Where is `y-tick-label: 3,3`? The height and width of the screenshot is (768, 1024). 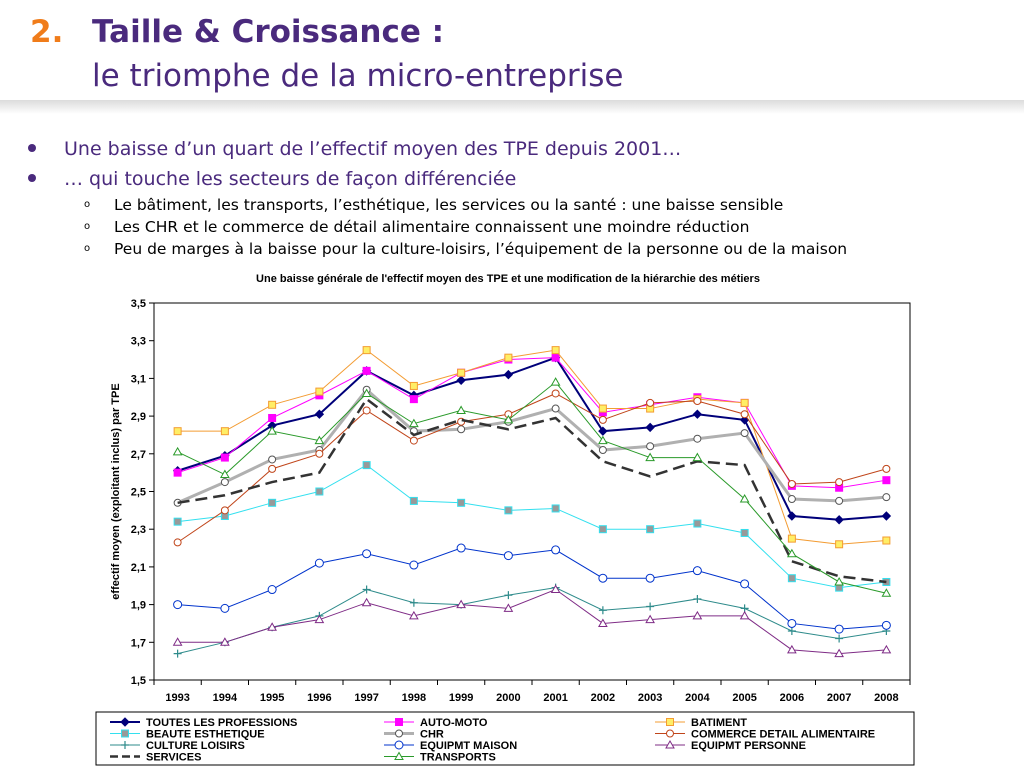 y-tick-label: 3,3 is located at coordinates (138, 342).